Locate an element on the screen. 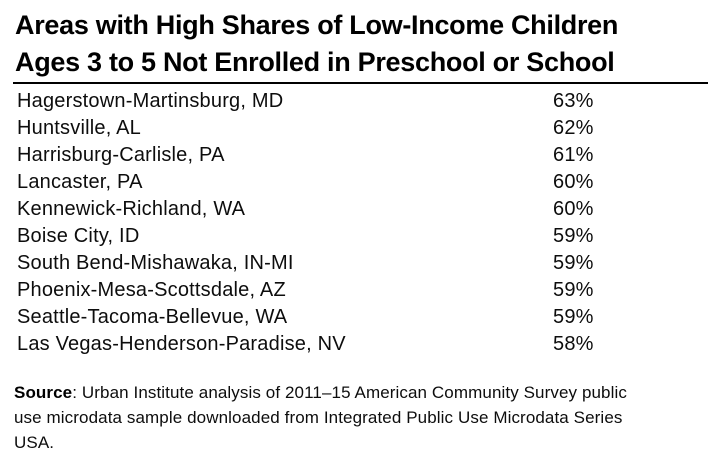 The width and height of the screenshot is (711, 464). table-row: South Bend-Mishawaka, IN-MI 59% is located at coordinates (355, 263).